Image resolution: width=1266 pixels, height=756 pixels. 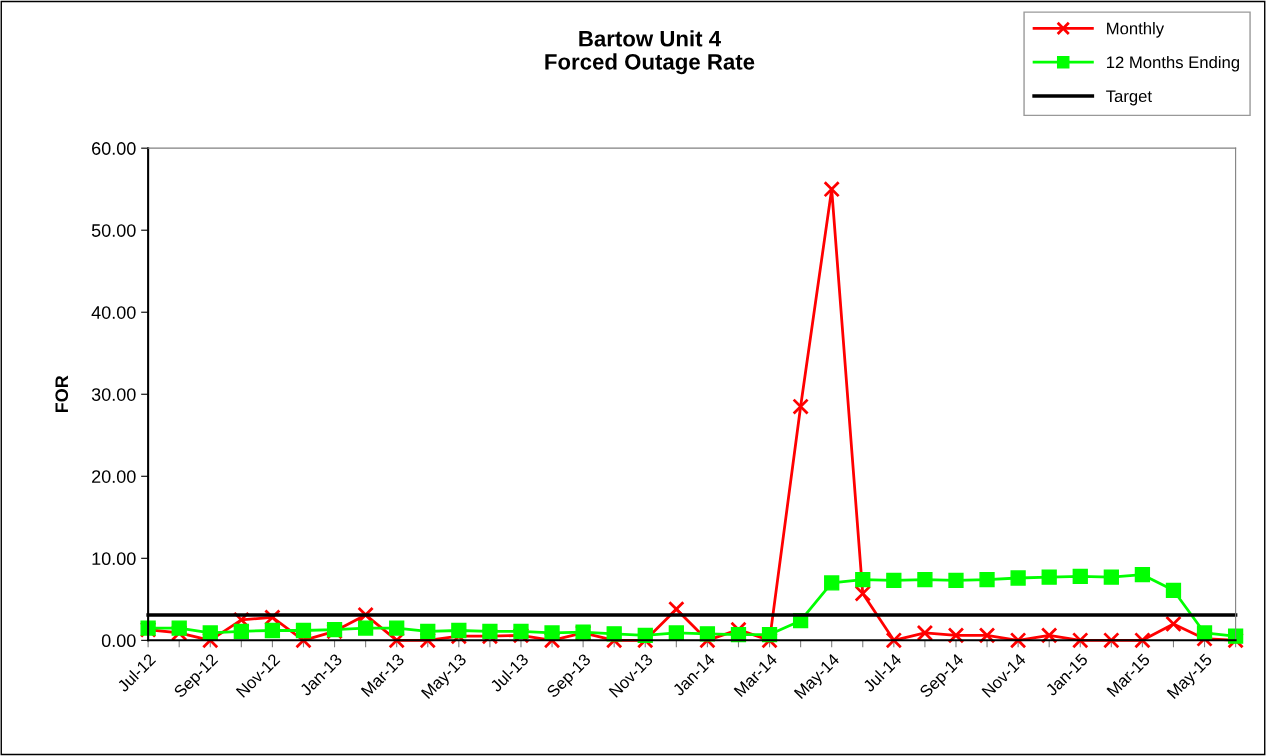 I want to click on legend-label: Monthly, so click(x=1136, y=30).